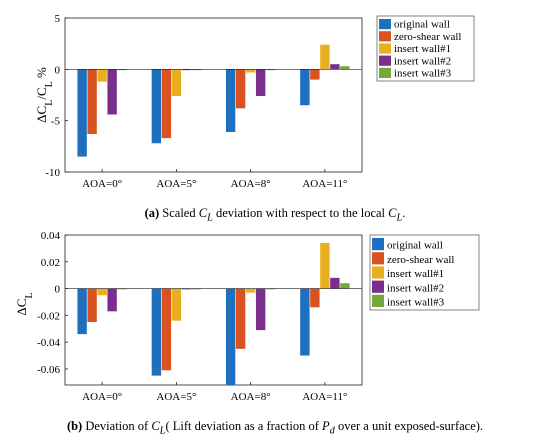  What do you see at coordinates (404, 213) in the screenshot?
I see `caption-a-end: .` at bounding box center [404, 213].